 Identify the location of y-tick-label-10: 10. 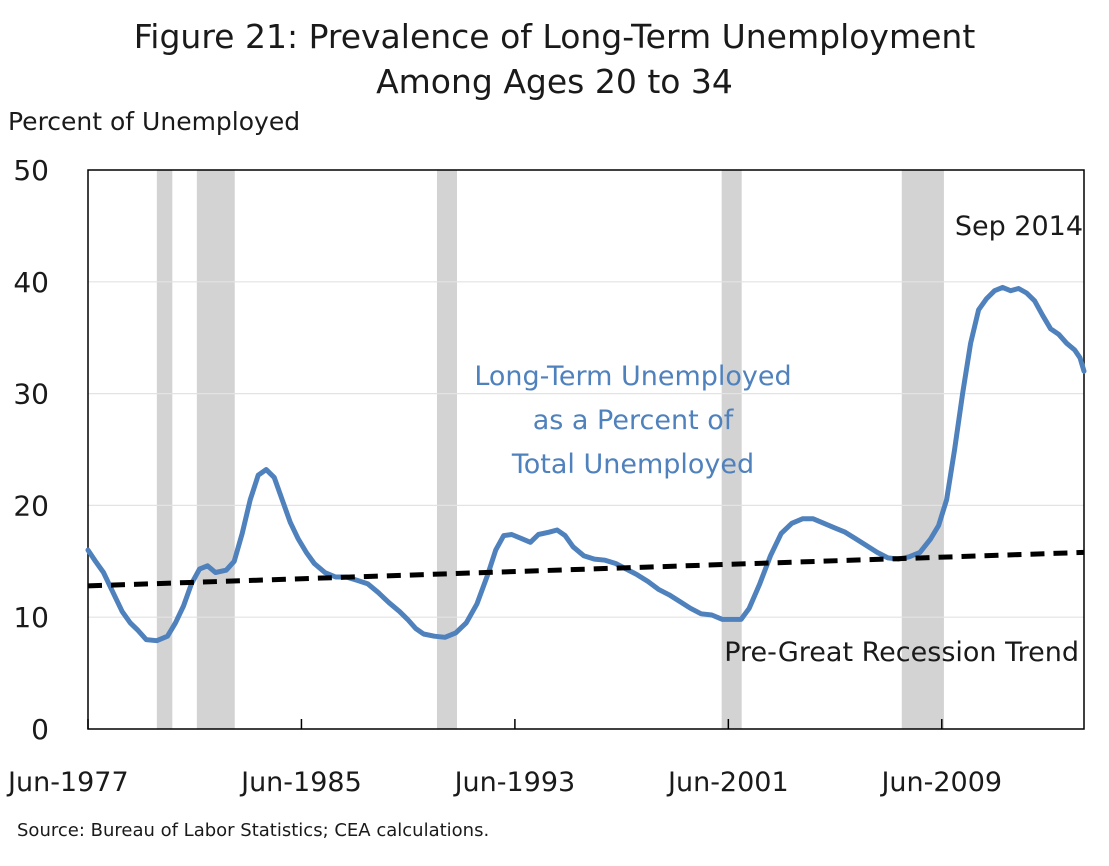
(31, 617).